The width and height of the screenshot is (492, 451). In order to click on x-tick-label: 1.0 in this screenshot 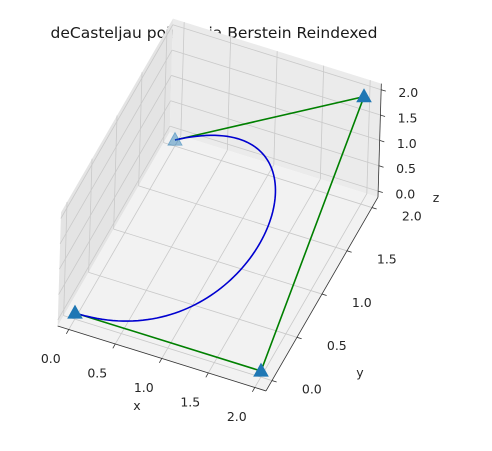, I will do `click(144, 387)`.